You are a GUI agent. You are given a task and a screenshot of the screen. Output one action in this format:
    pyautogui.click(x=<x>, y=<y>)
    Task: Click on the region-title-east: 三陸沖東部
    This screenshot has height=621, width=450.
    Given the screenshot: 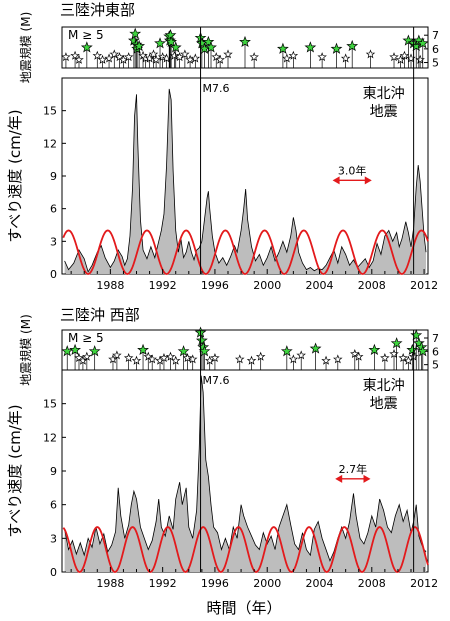 What is the action you would take?
    pyautogui.click(x=97, y=10)
    